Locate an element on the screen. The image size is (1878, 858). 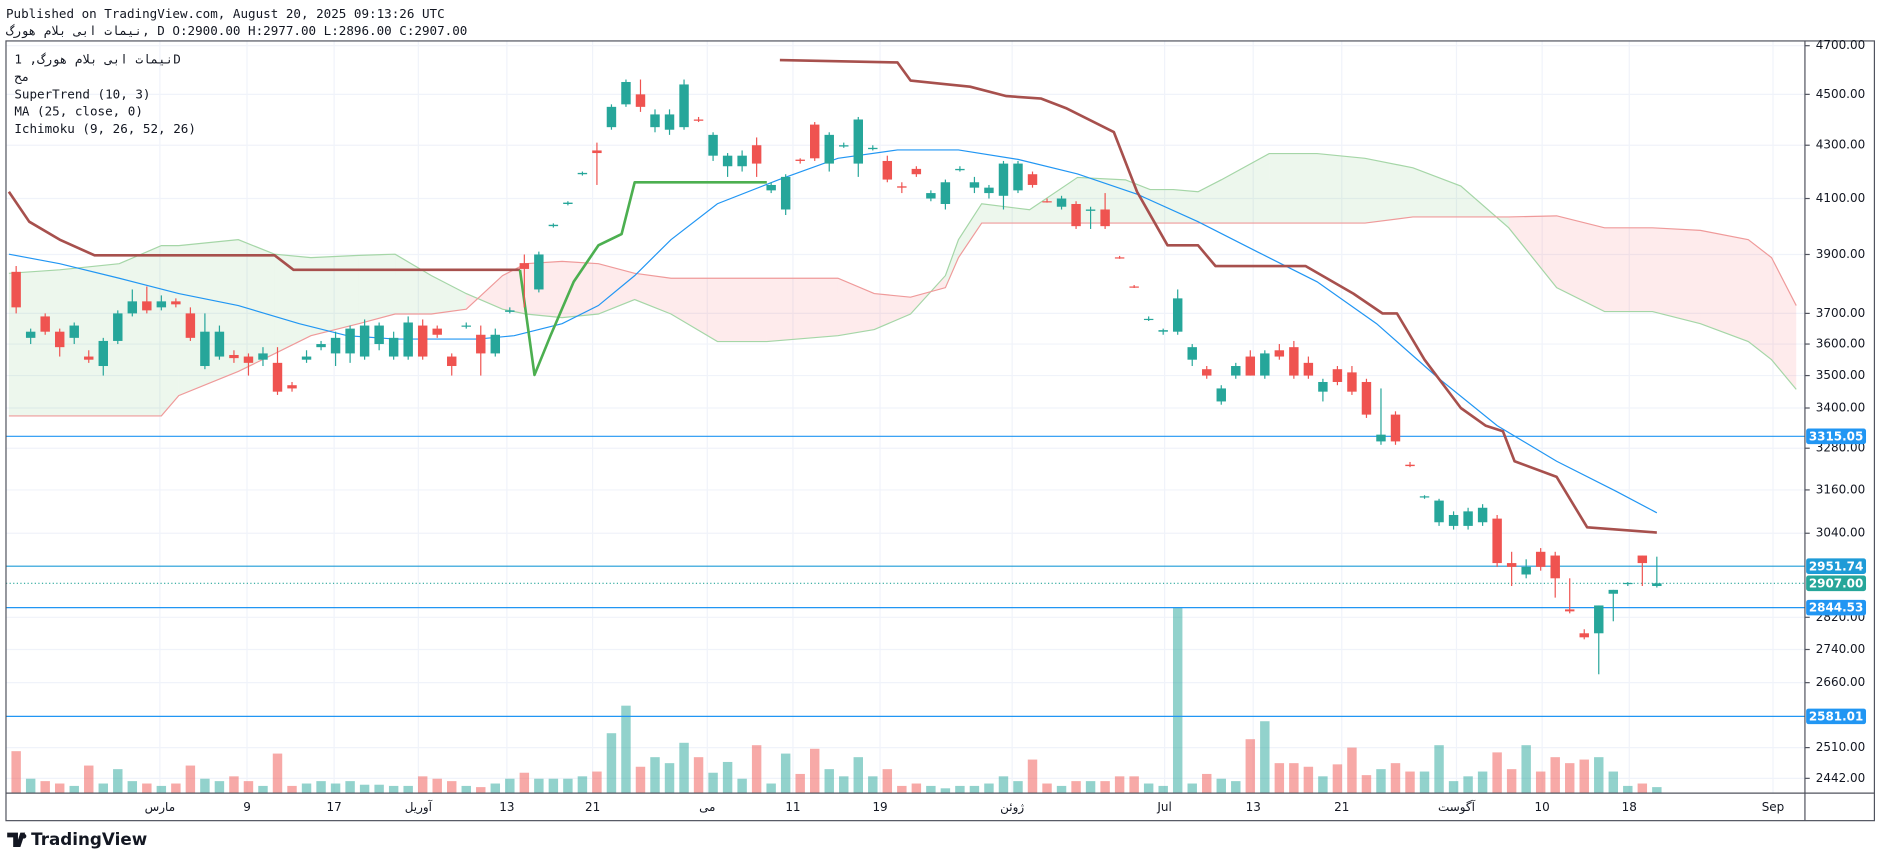
price-badge-label: 2844.53 is located at coordinates (1836, 608).